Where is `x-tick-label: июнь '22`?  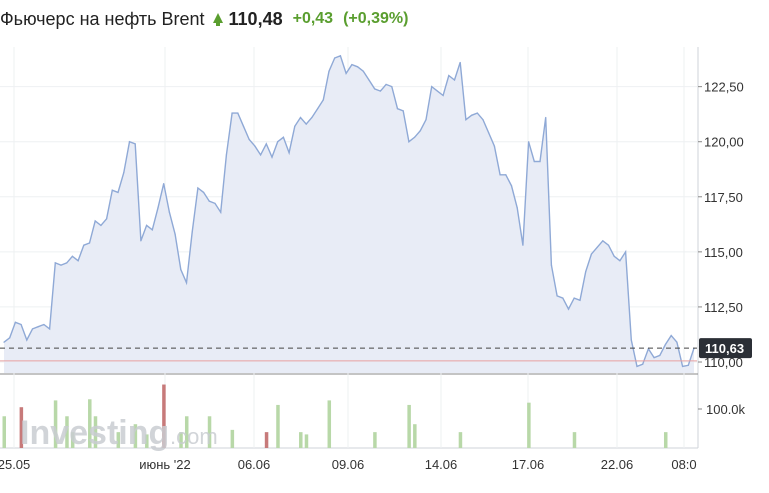 x-tick-label: июнь '22 is located at coordinates (165, 464).